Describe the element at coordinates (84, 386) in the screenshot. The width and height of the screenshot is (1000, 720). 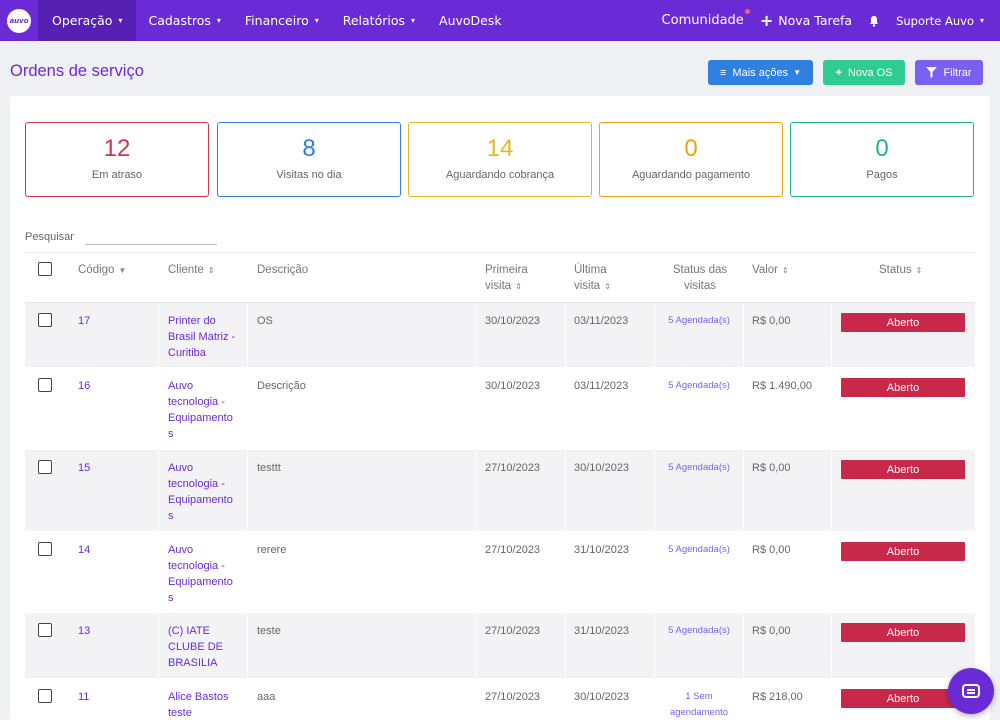
I see `codigo-link: 16` at that location.